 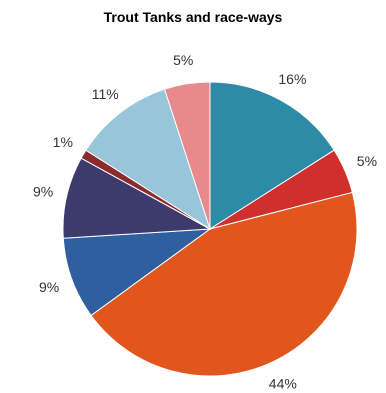 What do you see at coordinates (193, 17) in the screenshot?
I see `chart-title: Trout Tanks and race-ways` at bounding box center [193, 17].